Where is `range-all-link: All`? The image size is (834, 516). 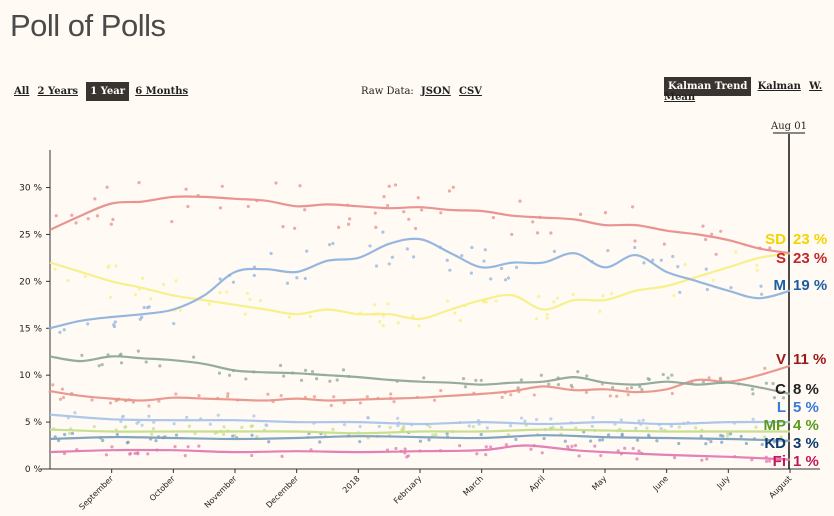 range-all-link: All is located at coordinates (22, 91).